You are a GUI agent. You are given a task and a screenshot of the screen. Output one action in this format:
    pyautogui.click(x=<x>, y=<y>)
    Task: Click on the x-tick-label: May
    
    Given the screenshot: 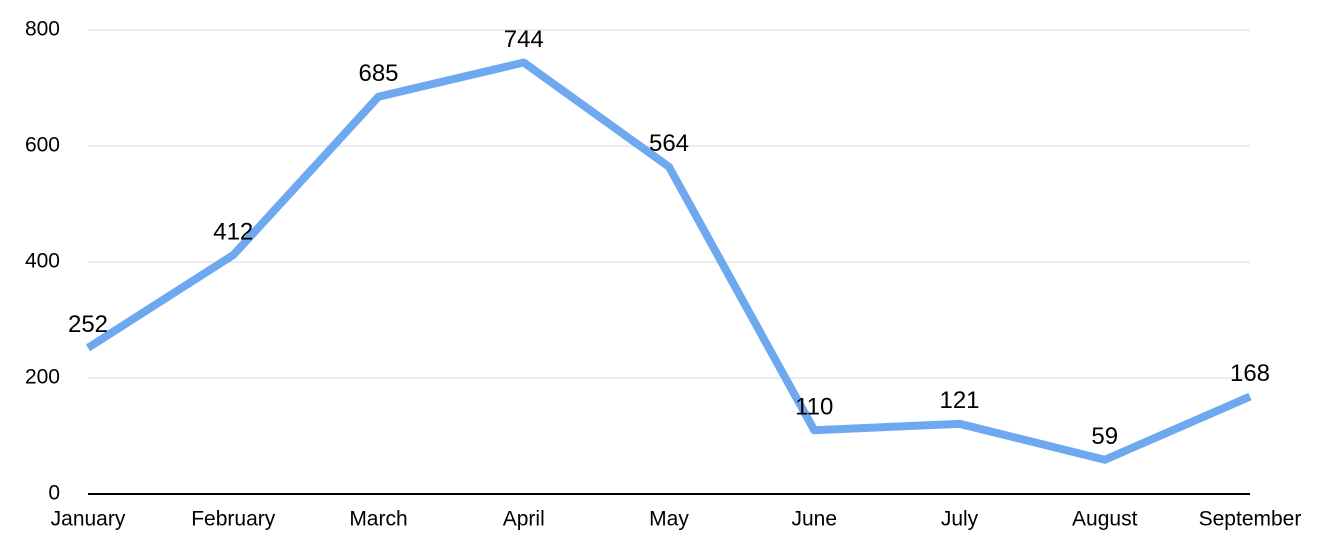 What is the action you would take?
    pyautogui.click(x=669, y=519)
    